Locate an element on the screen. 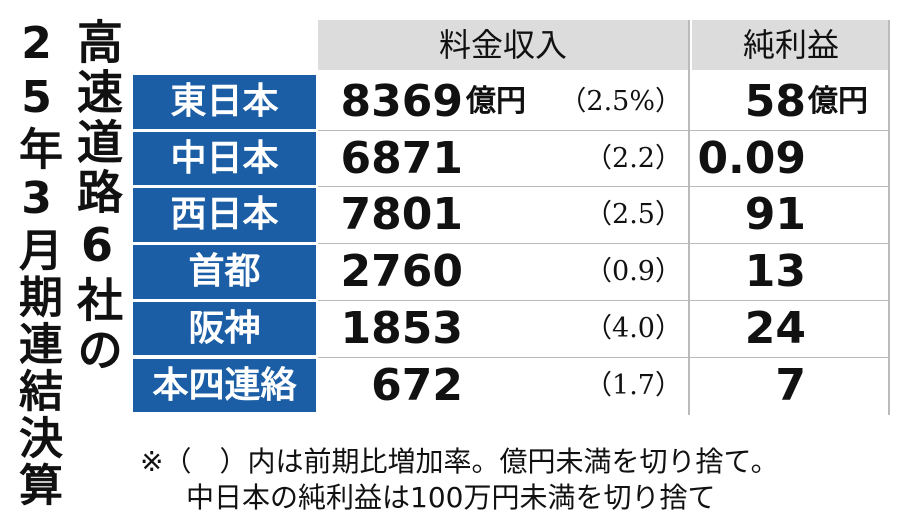 The height and width of the screenshot is (516, 912). net-income: 91 is located at coordinates (775, 215).